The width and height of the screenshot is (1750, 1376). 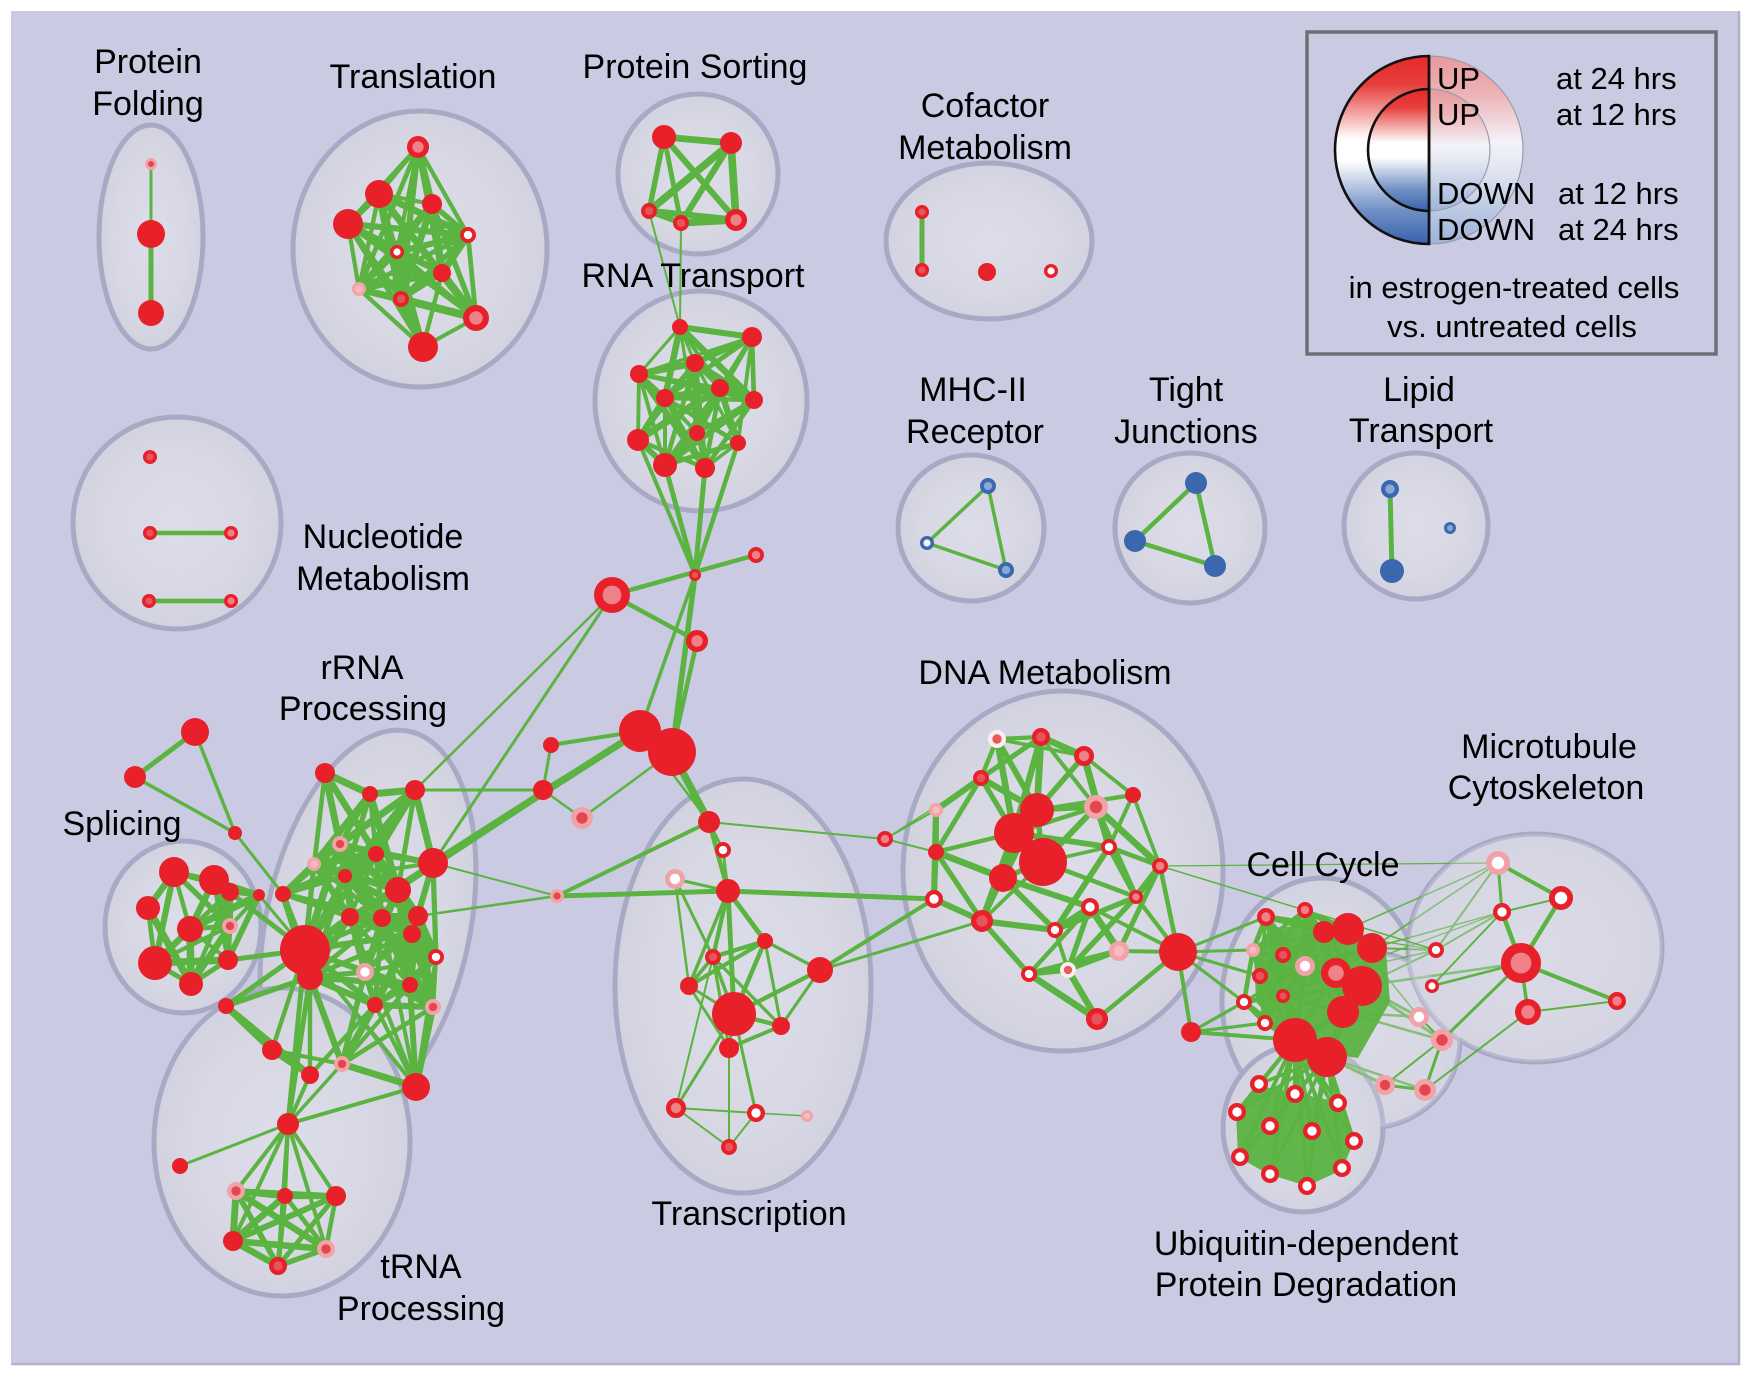 What do you see at coordinates (421, 1267) in the screenshot?
I see `svg-text: tRNA` at bounding box center [421, 1267].